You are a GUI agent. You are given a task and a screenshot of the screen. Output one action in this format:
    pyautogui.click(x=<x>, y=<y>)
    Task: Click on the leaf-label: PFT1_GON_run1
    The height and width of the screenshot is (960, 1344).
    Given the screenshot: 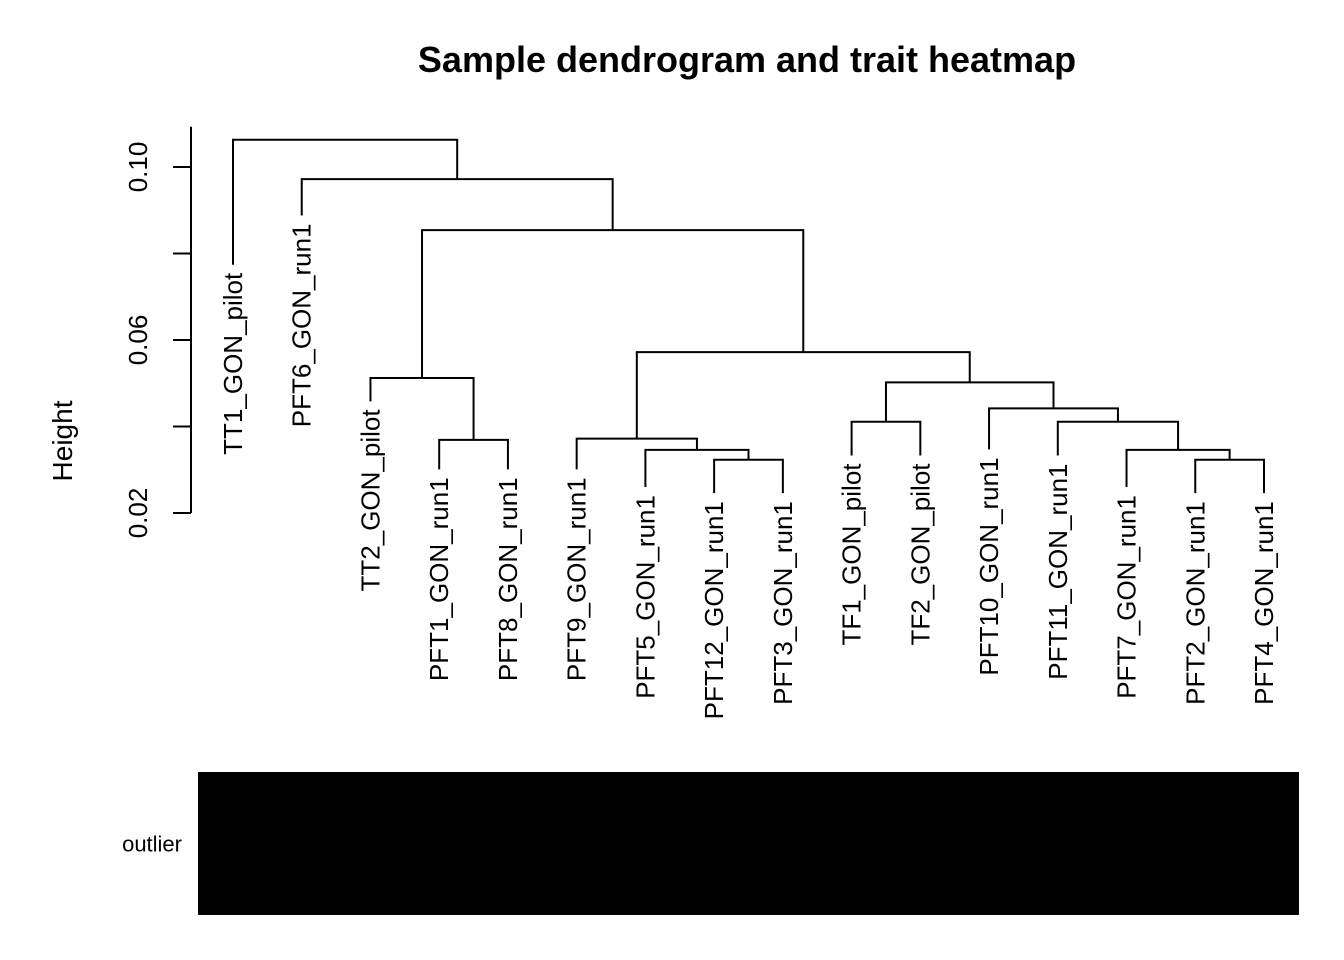 What is the action you would take?
    pyautogui.click(x=439, y=579)
    